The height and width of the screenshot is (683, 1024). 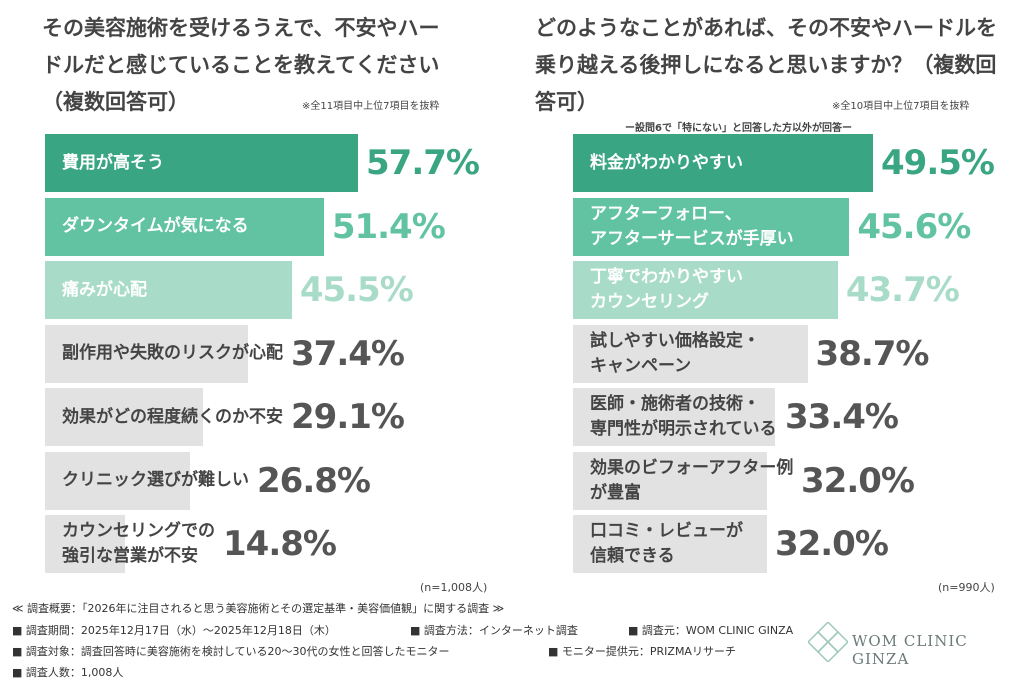 I want to click on category-label: 効果がどの程度続くのか不安, so click(x=172, y=416).